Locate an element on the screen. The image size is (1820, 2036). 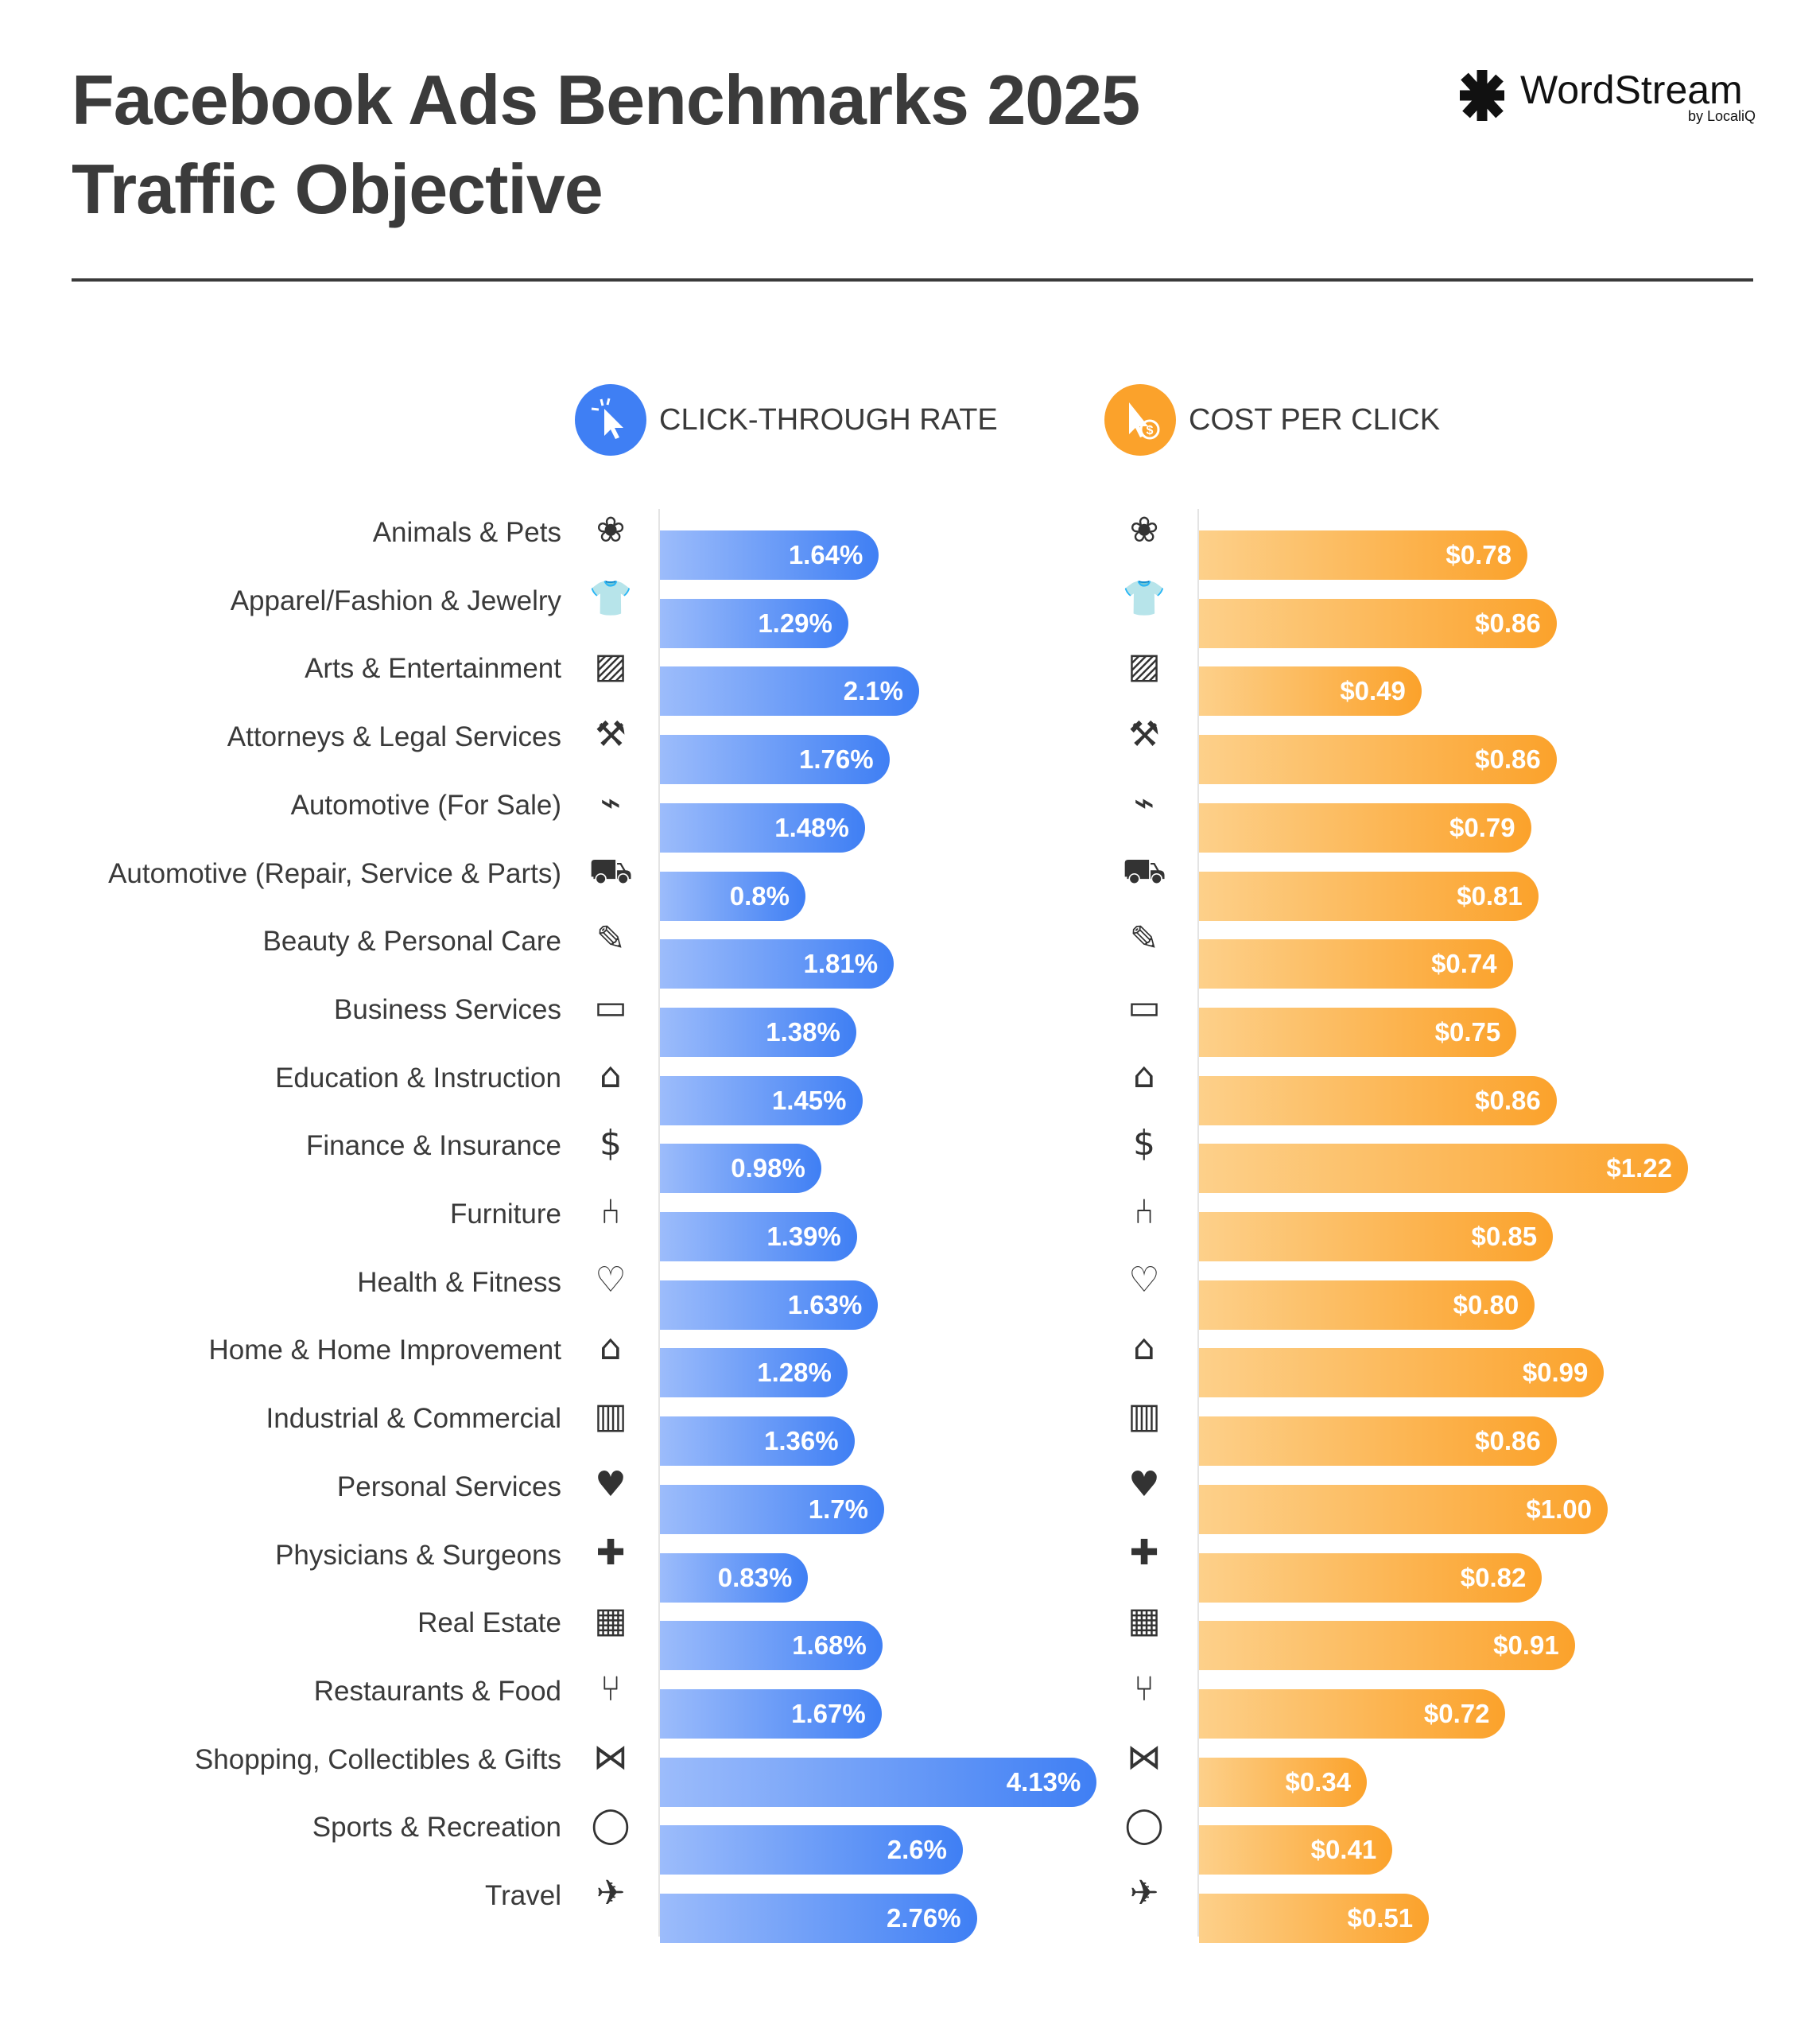
cpc-bar: $0.41 is located at coordinates (1296, 1850).